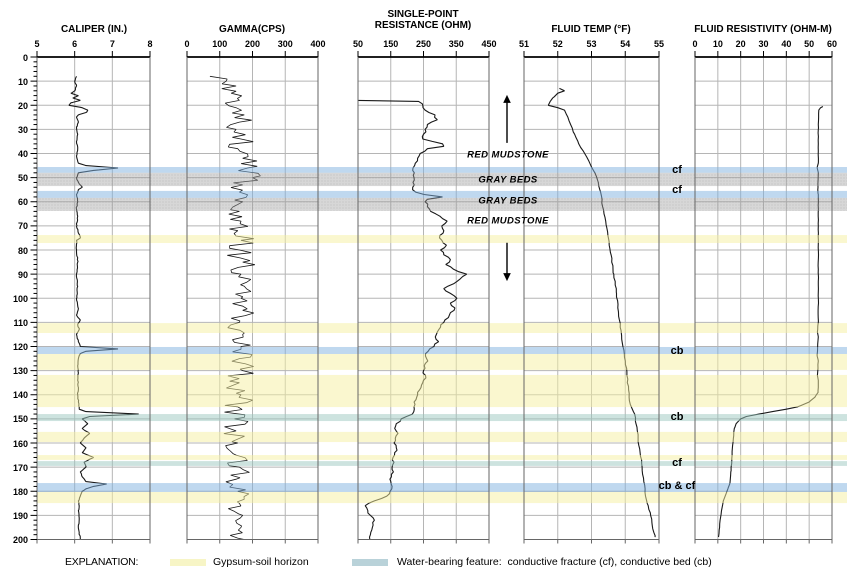  Describe the element at coordinates (717, 44) in the screenshot. I see `axis-tick-fluid_res-10: 10` at that location.